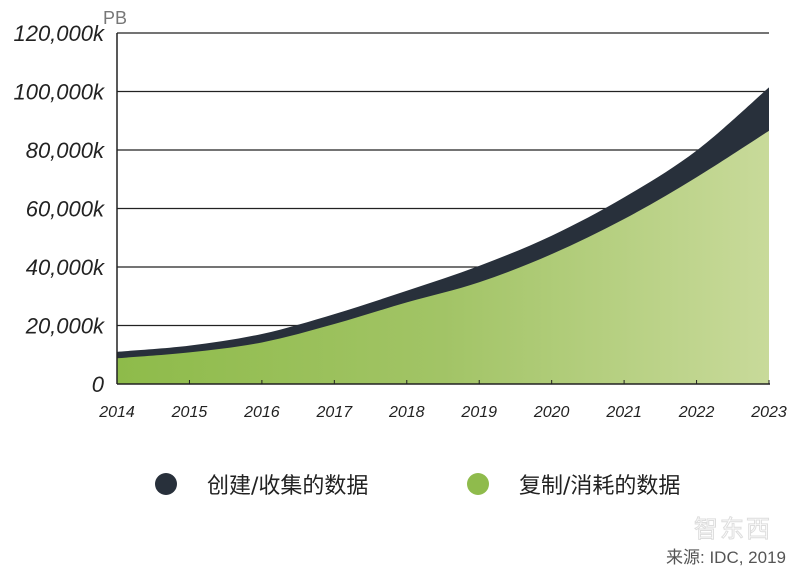 This screenshot has height=574, width=800. What do you see at coordinates (59, 33) in the screenshot?
I see `y-tick-label: 120,000k` at bounding box center [59, 33].